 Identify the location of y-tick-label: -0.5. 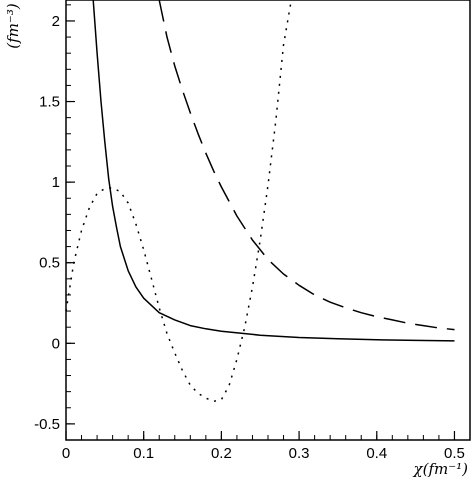
(47, 424).